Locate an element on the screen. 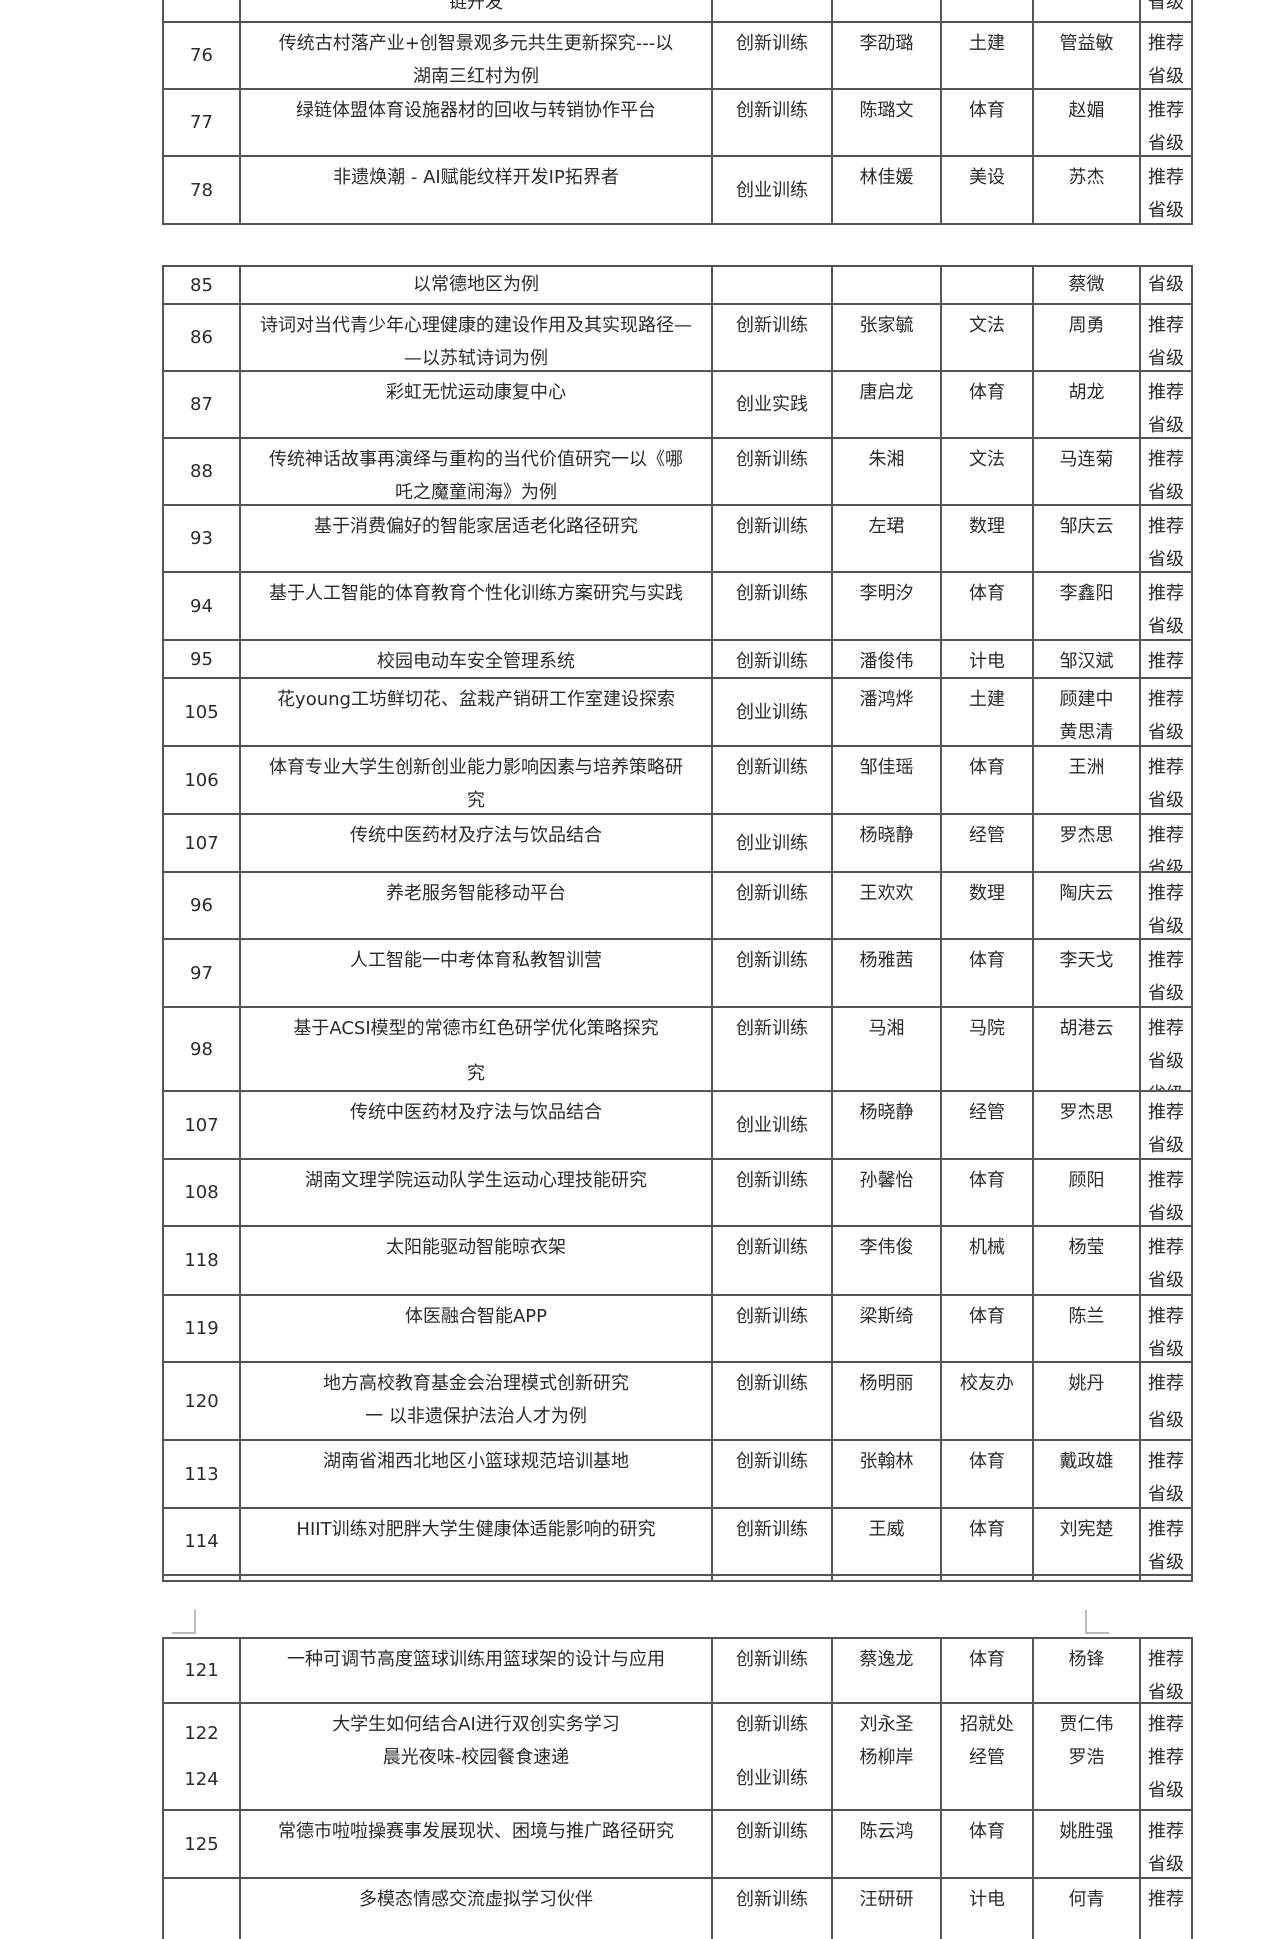  cell-type: 创业训练 is located at coordinates (771, 712).